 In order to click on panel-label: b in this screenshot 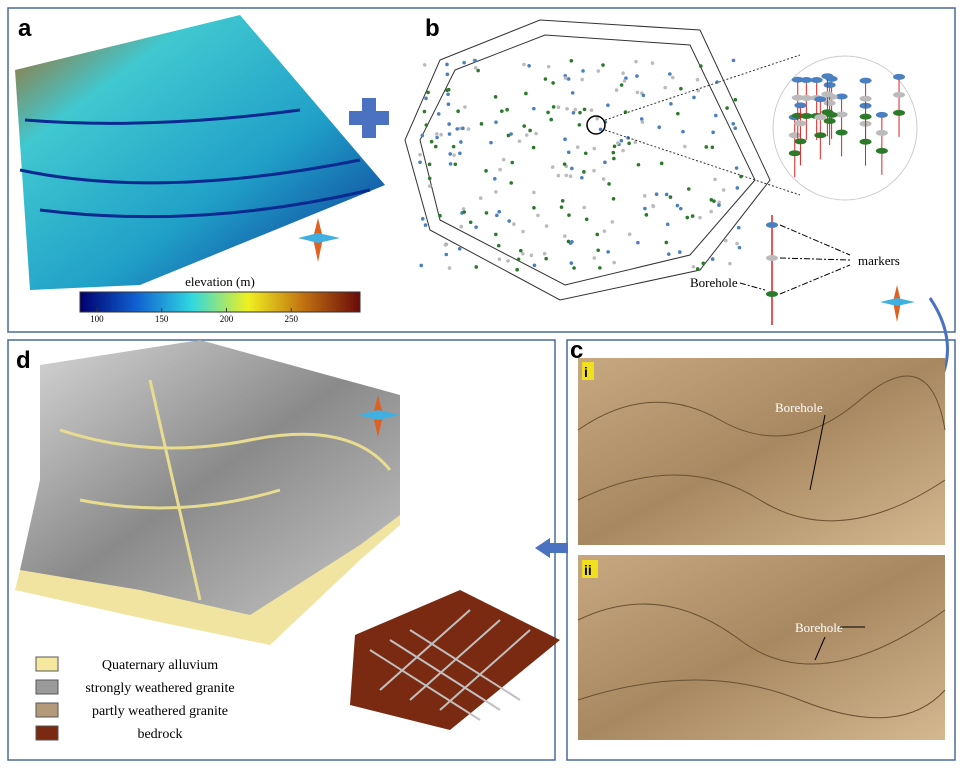, I will do `click(432, 28)`.